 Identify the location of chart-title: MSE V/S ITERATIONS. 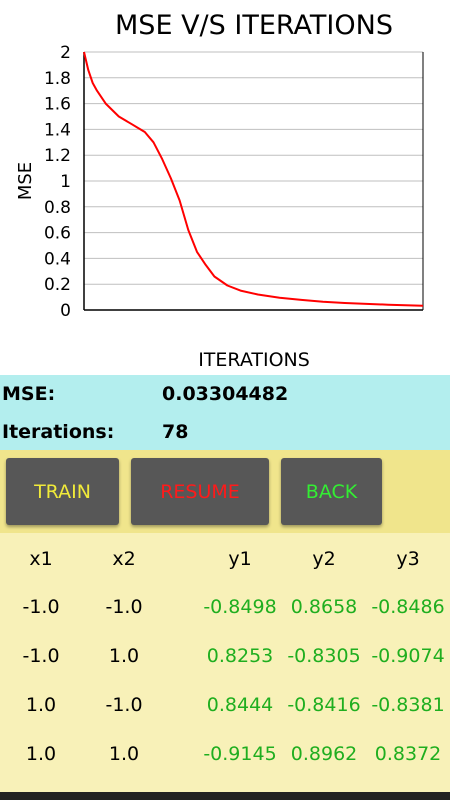
(254, 25).